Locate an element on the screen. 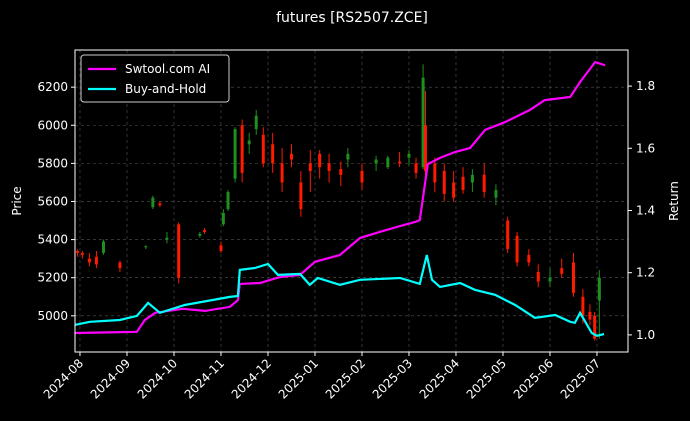 This screenshot has width=690, height=421. y-tick-label: 5600 is located at coordinates (52, 201).